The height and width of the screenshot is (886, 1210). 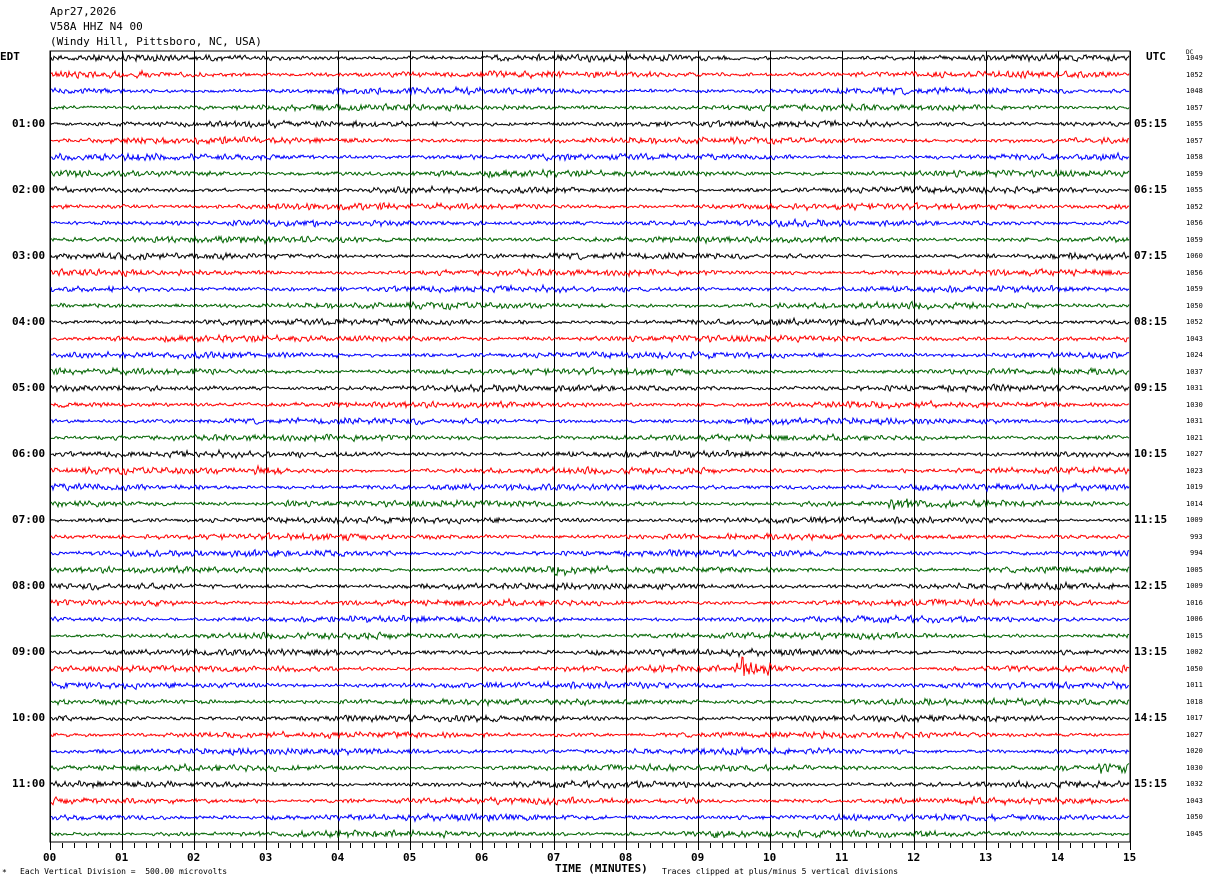 What do you see at coordinates (1194, 751) in the screenshot?
I see `dc-offset-value: 1020` at bounding box center [1194, 751].